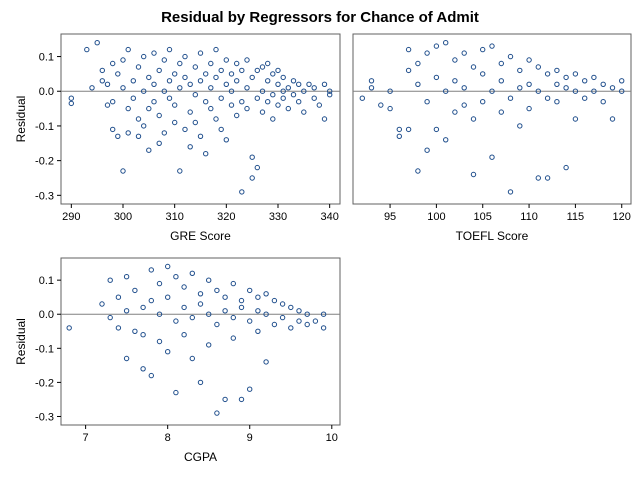  Describe the element at coordinates (46, 58) in the screenshot. I see `gre-y-tick-label-0: 0.1` at that location.